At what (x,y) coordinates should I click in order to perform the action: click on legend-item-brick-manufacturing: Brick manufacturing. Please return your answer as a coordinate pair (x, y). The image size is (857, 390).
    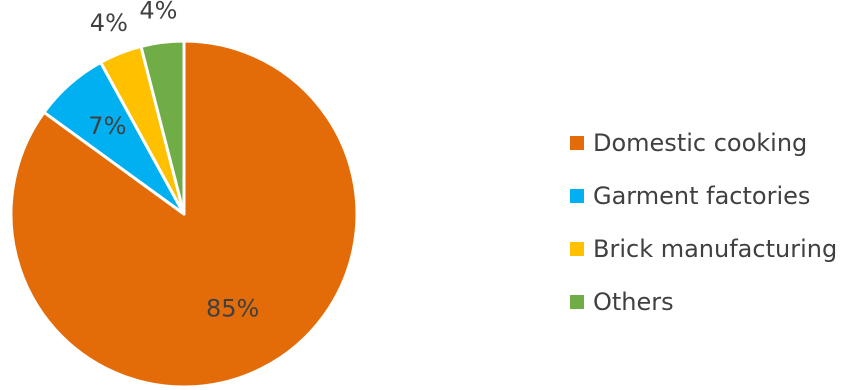
    Looking at the image, I should click on (703, 248).